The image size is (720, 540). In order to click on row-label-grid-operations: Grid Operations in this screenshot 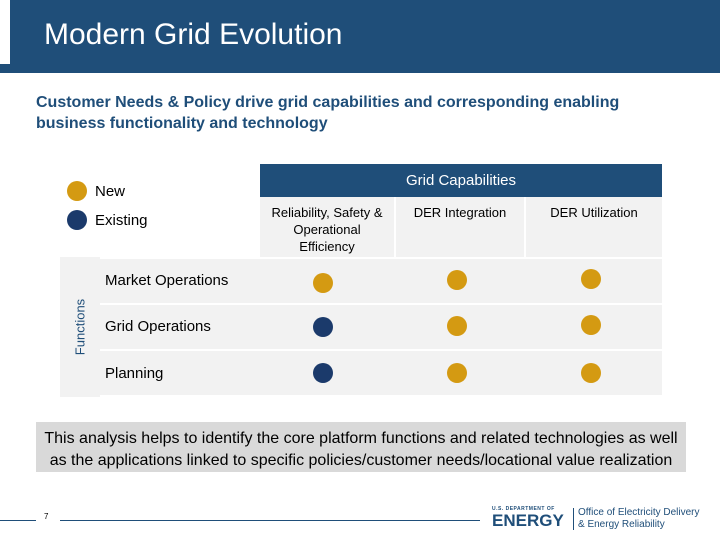, I will do `click(158, 326)`.